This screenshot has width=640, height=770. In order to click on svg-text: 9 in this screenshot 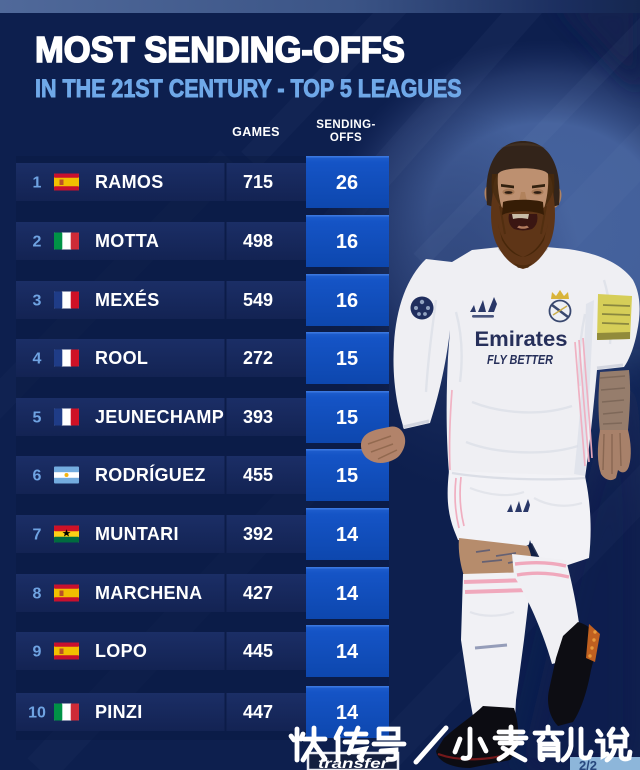, I will do `click(37, 652)`.